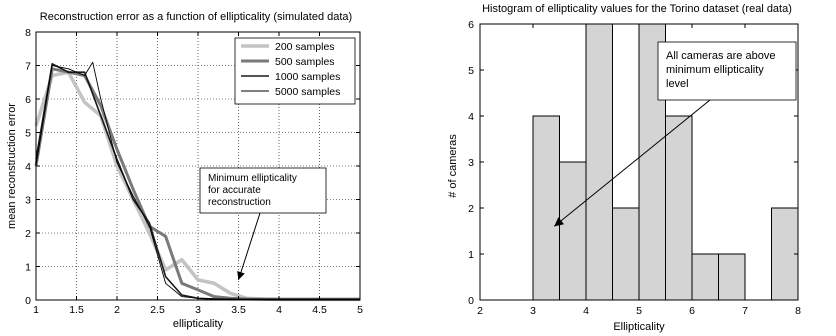 The height and width of the screenshot is (336, 836). I want to click on legend-label-4: 5000 samples, so click(307, 92).